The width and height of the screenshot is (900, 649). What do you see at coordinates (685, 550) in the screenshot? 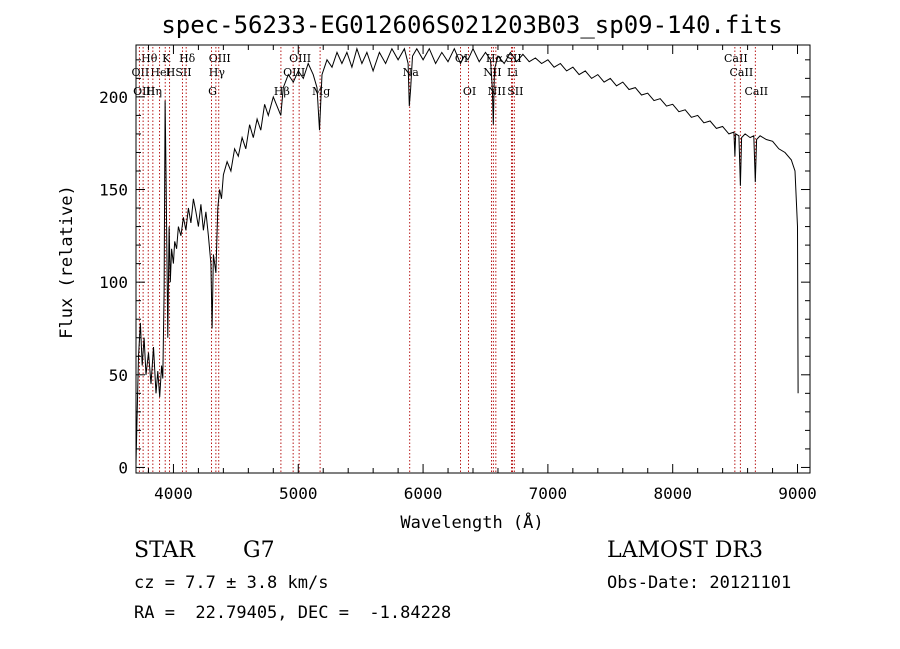
I see `survey-name: LAMOST DR3` at bounding box center [685, 550].